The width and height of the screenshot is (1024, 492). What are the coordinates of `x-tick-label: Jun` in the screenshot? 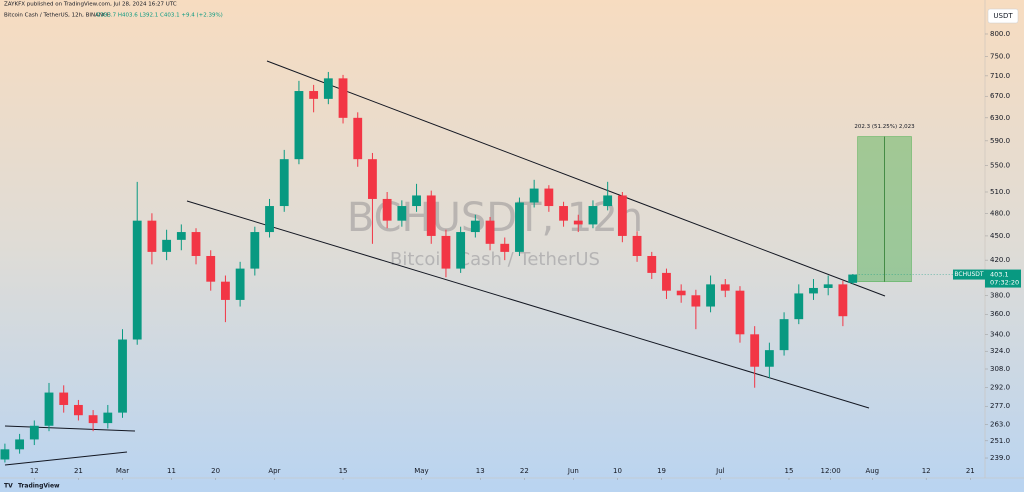 It's located at (573, 471).